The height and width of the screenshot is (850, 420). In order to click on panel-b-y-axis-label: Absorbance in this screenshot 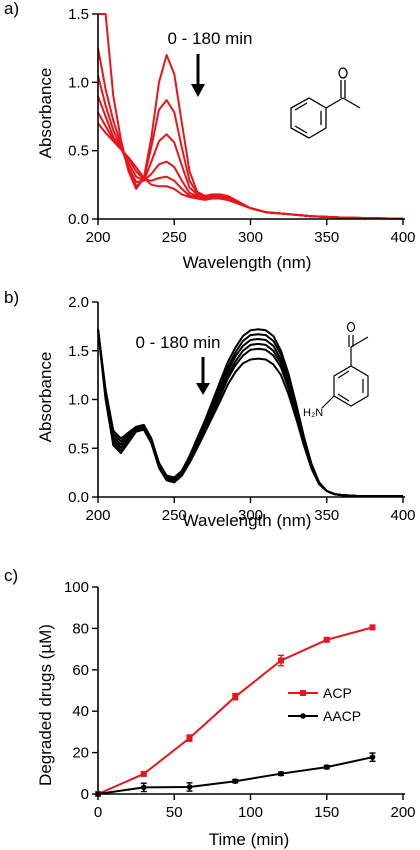, I will do `click(45, 397)`.